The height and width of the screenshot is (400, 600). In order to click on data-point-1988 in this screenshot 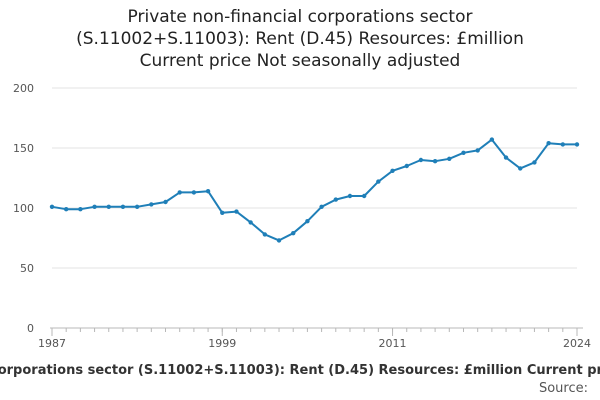, I will do `click(66, 209)`.